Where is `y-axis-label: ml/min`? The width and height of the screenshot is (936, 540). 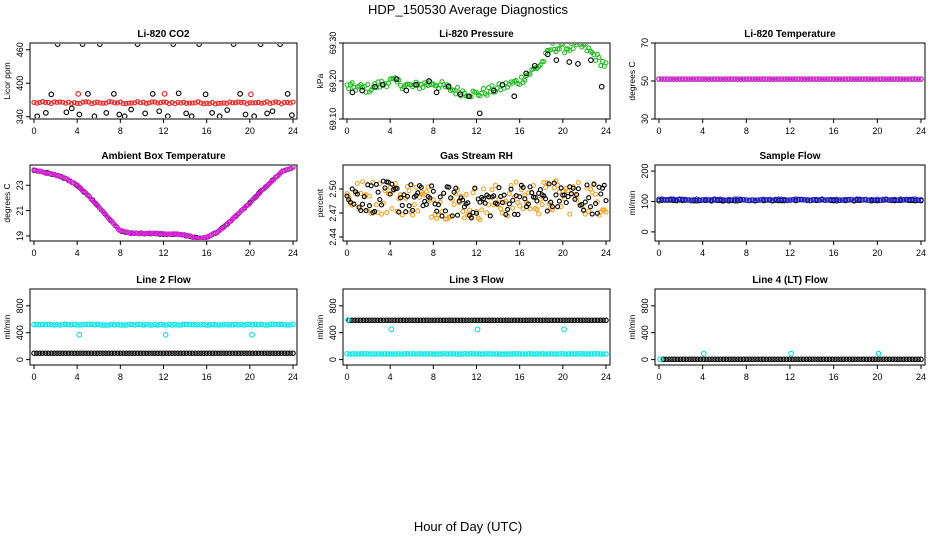
y-axis-label: ml/min is located at coordinates (632, 202).